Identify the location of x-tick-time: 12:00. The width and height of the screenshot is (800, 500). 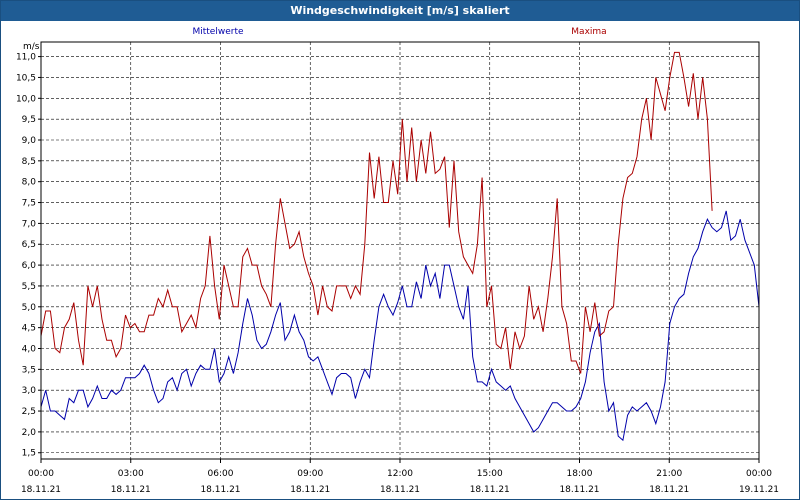
(400, 474).